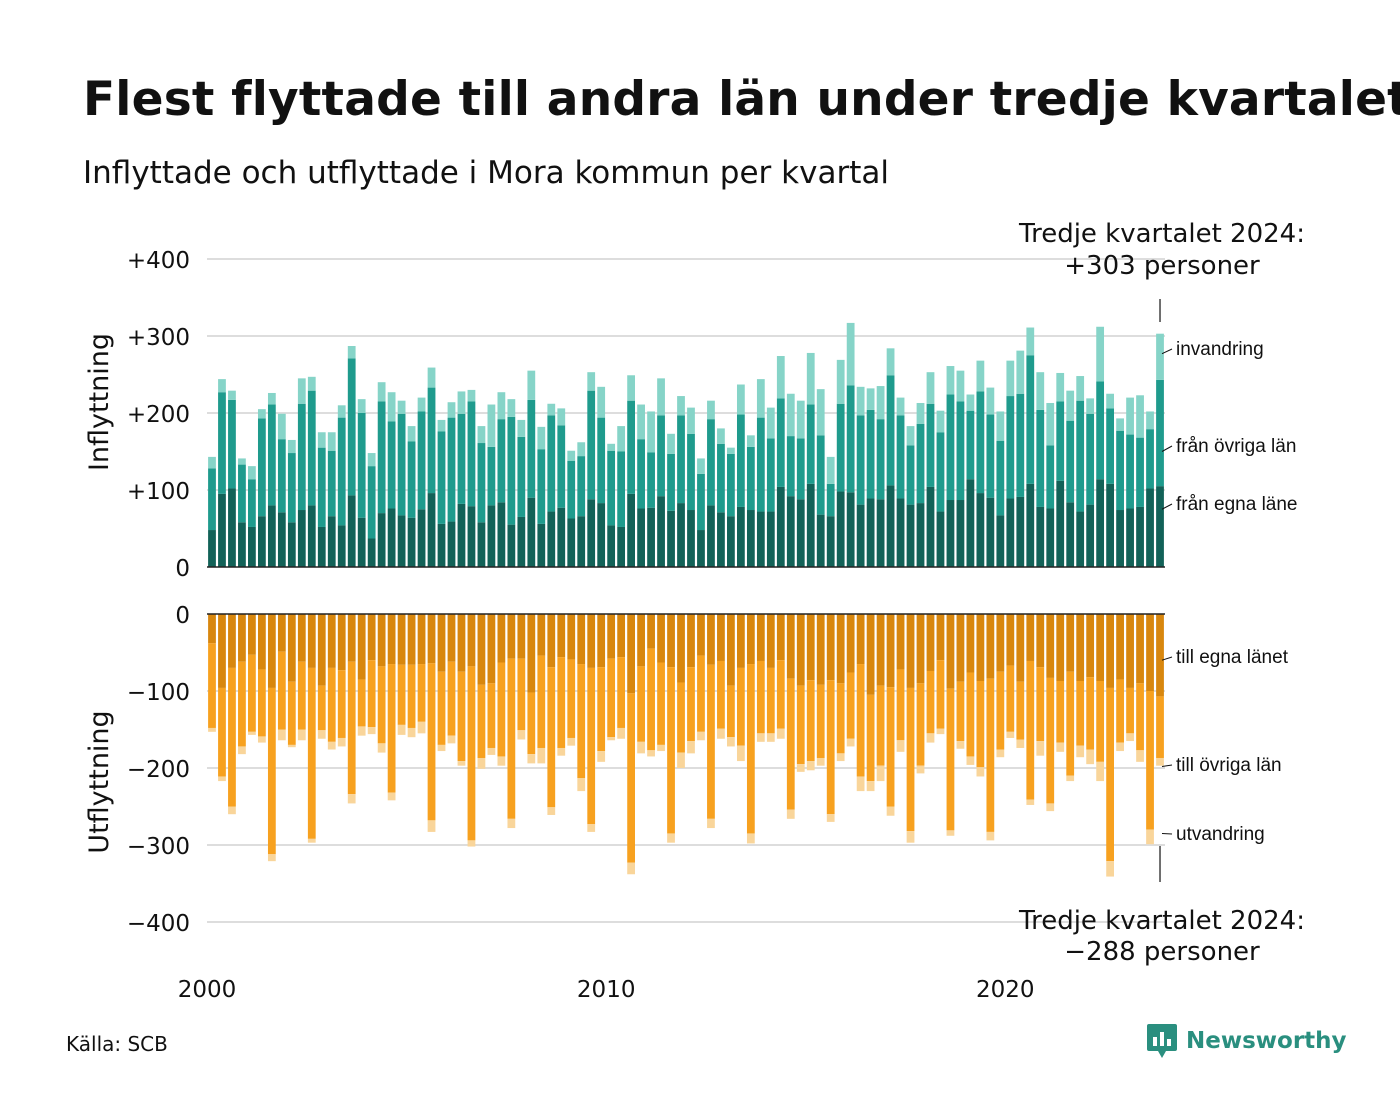 Image resolution: width=1400 pixels, height=1120 pixels. Describe the element at coordinates (182, 616) in the screenshot. I see `y-tick-label: 0` at that location.